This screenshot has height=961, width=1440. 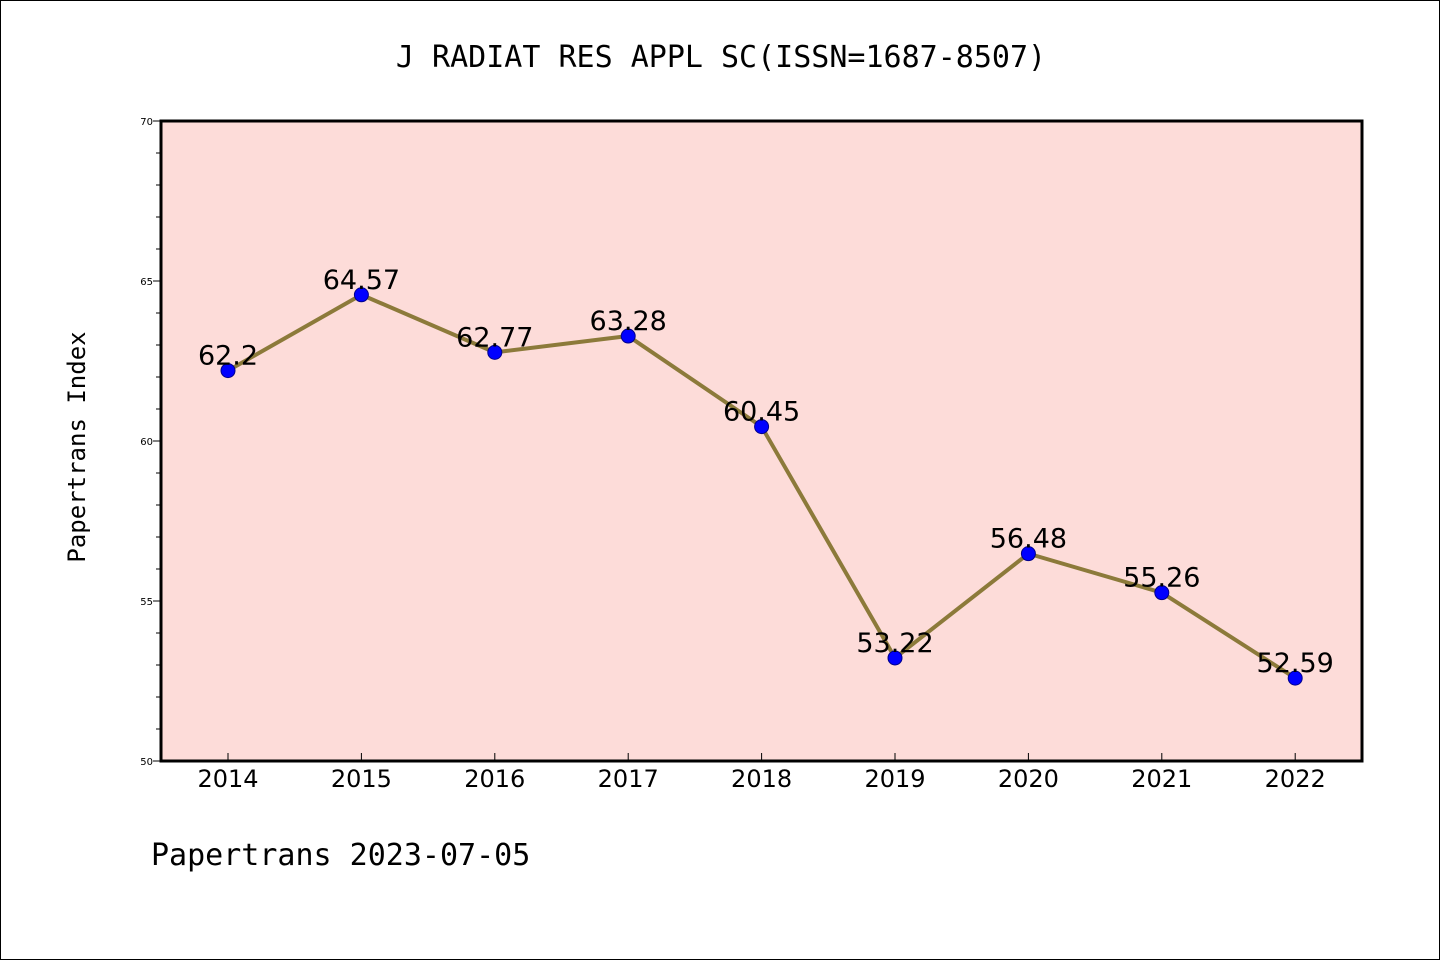 I want to click on data-label-2019: 53.22, so click(x=894, y=643).